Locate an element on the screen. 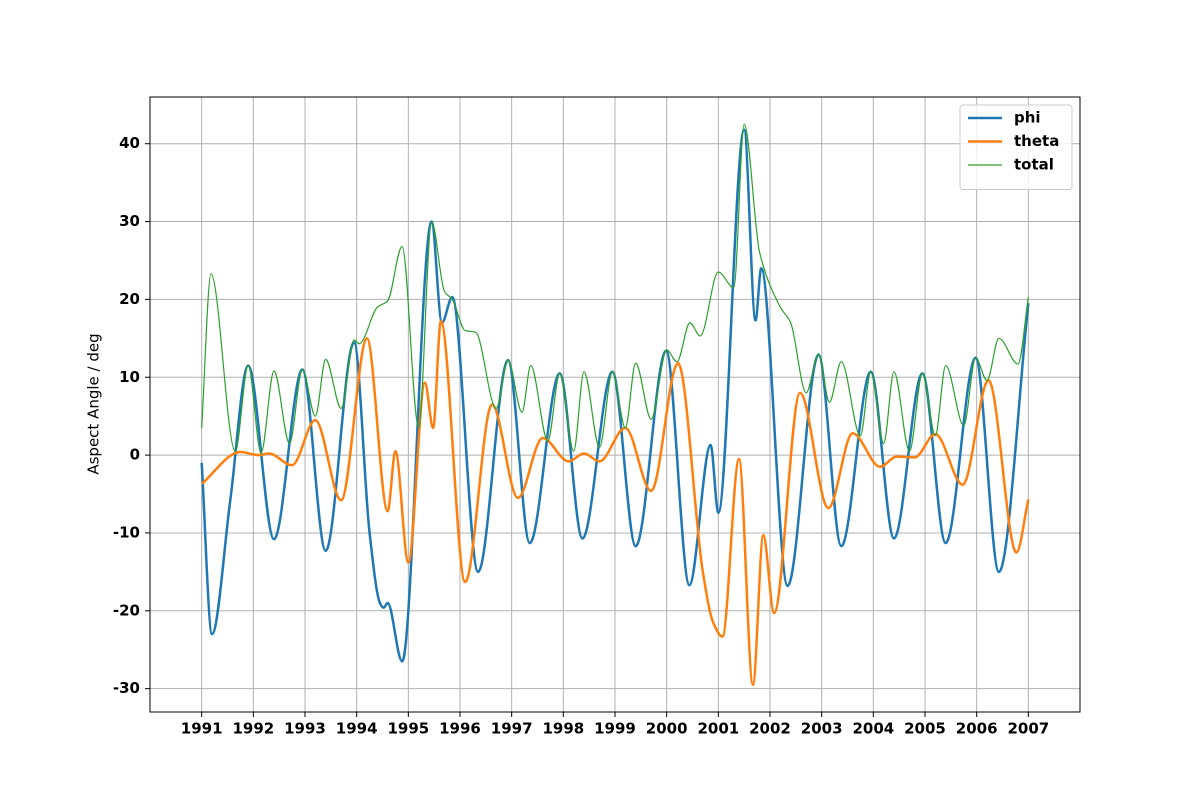  x-tick-label: 2007 is located at coordinates (1028, 729).